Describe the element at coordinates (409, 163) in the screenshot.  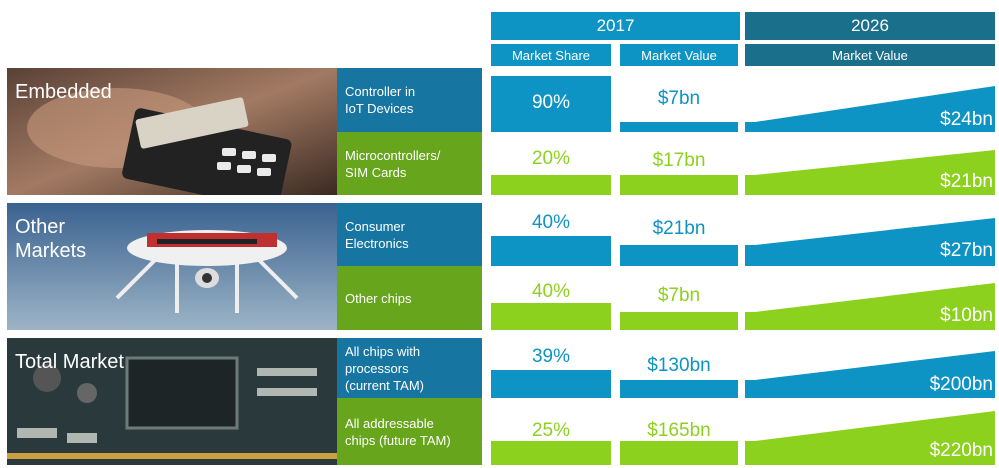
I see `category-microcontrollers: Microcontrollers/ SIM Cards` at that location.